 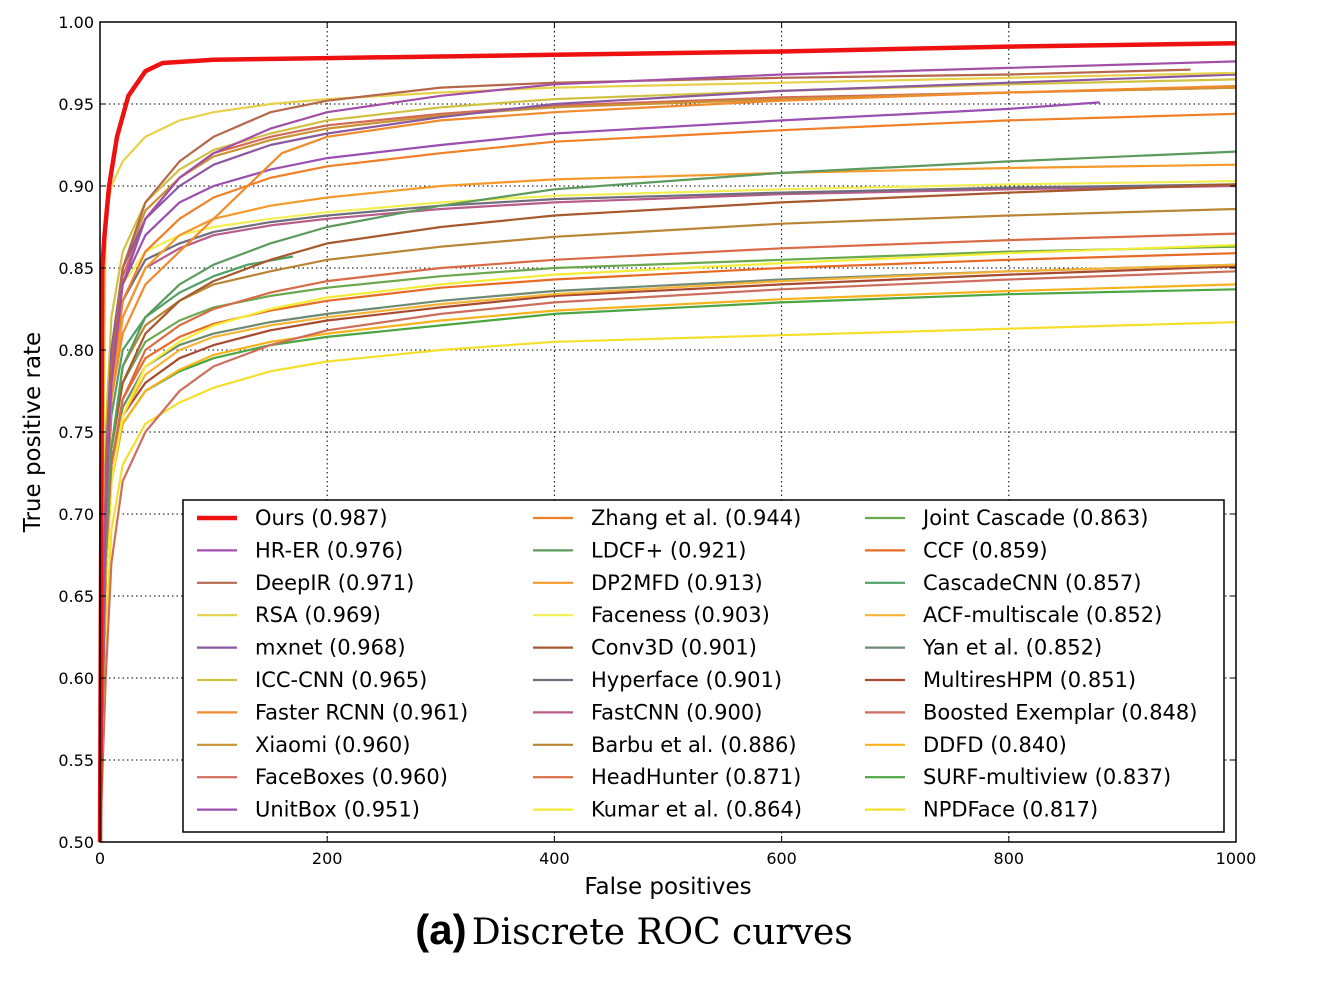 What do you see at coordinates (662, 932) in the screenshot?
I see `caption-text: Discrete ROC curves` at bounding box center [662, 932].